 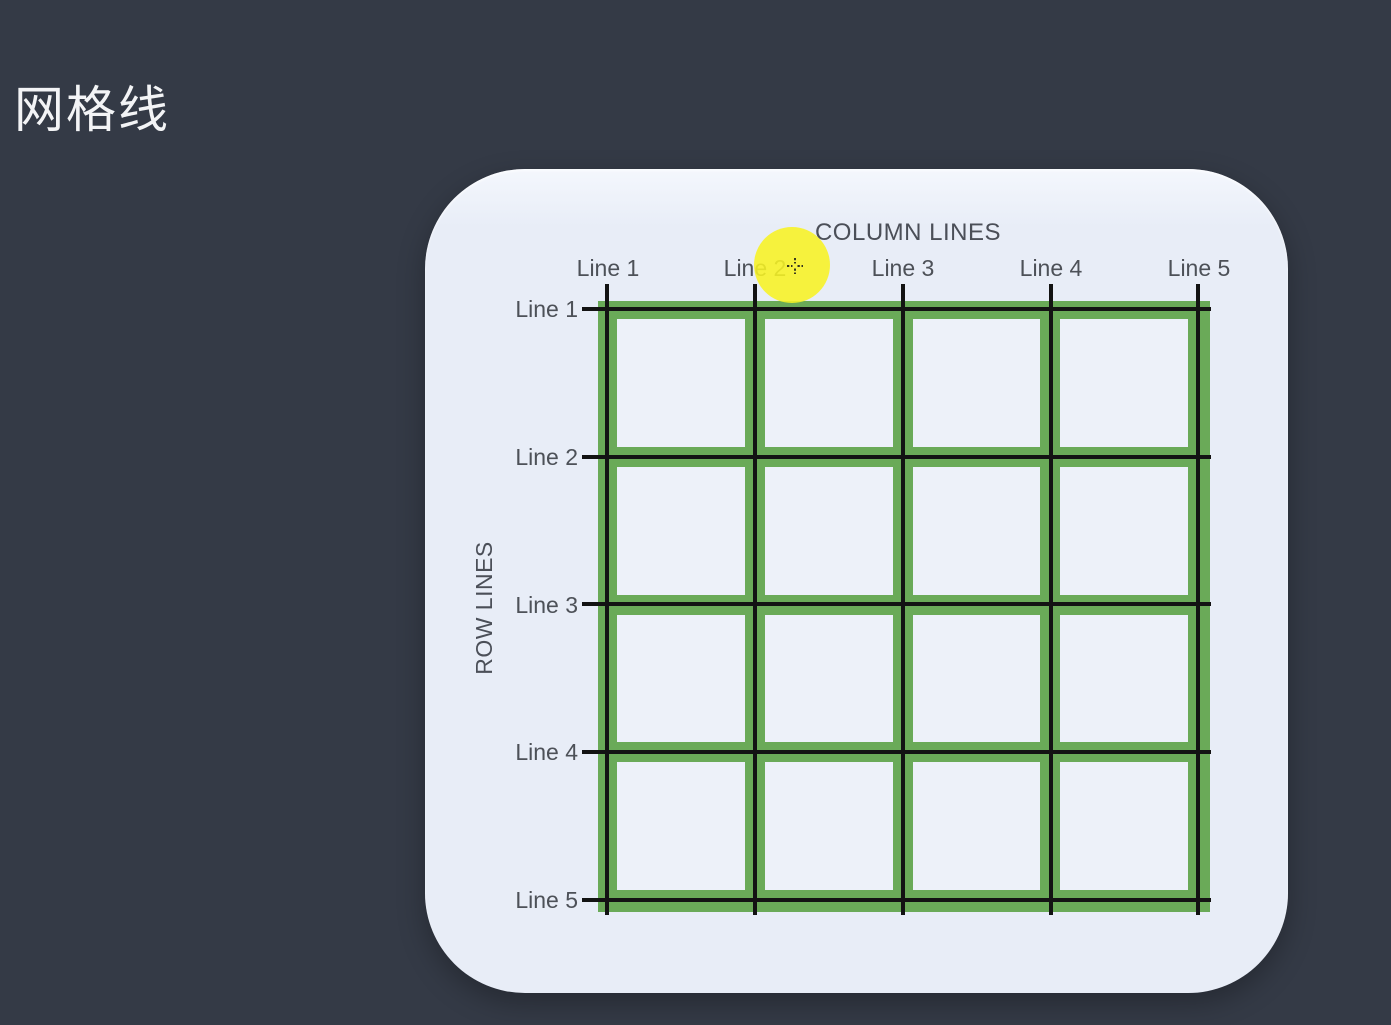 I want to click on column-label-line-3: Line 3, so click(x=903, y=268).